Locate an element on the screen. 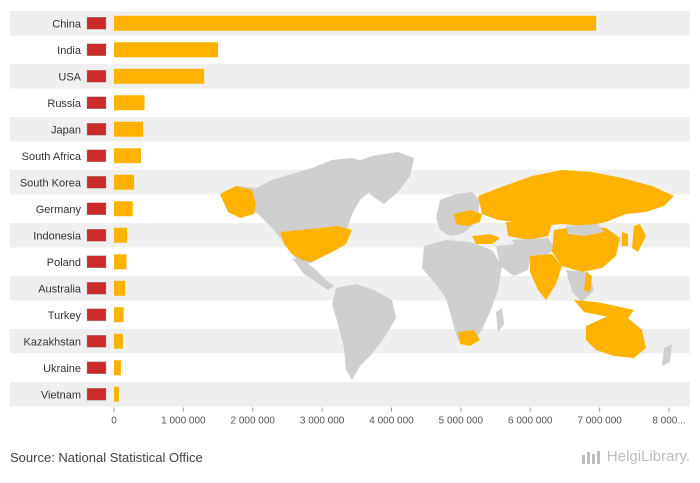  source-note: Source: National Statistical Office is located at coordinates (106, 457).